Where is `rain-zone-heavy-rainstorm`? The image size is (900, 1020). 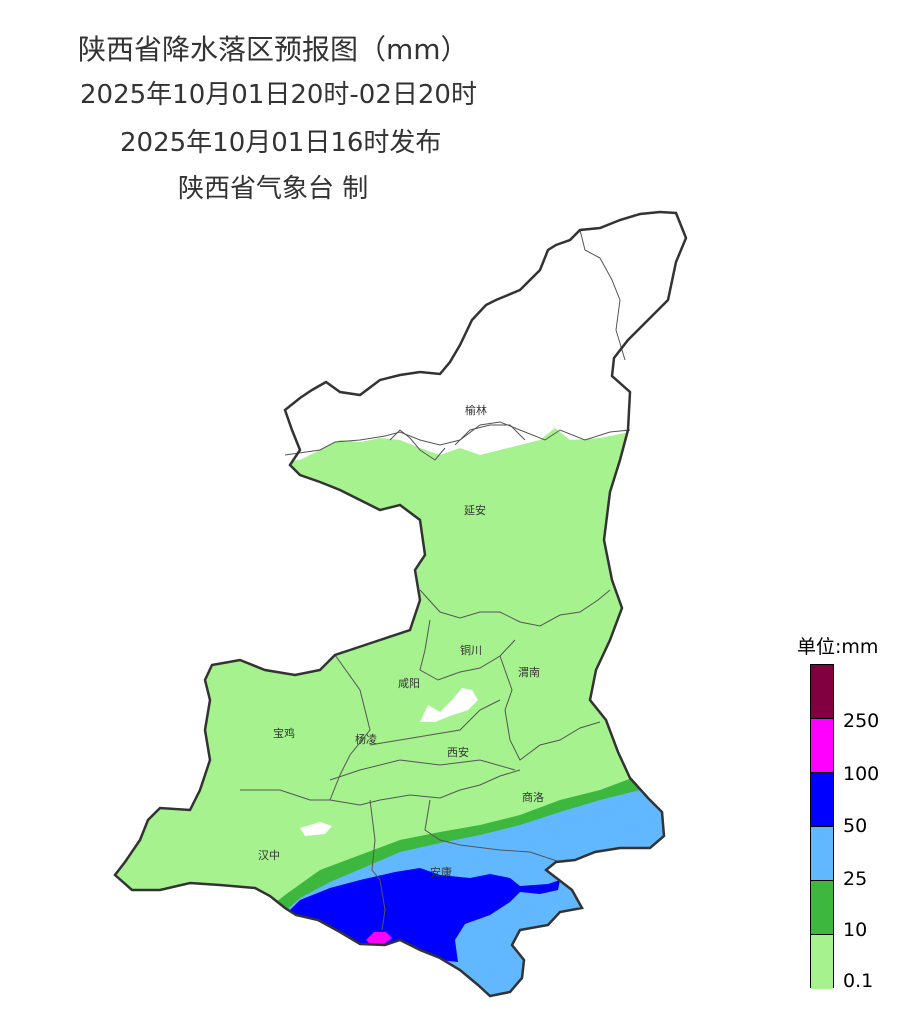
rain-zone-heavy-rainstorm is located at coordinates (379, 938).